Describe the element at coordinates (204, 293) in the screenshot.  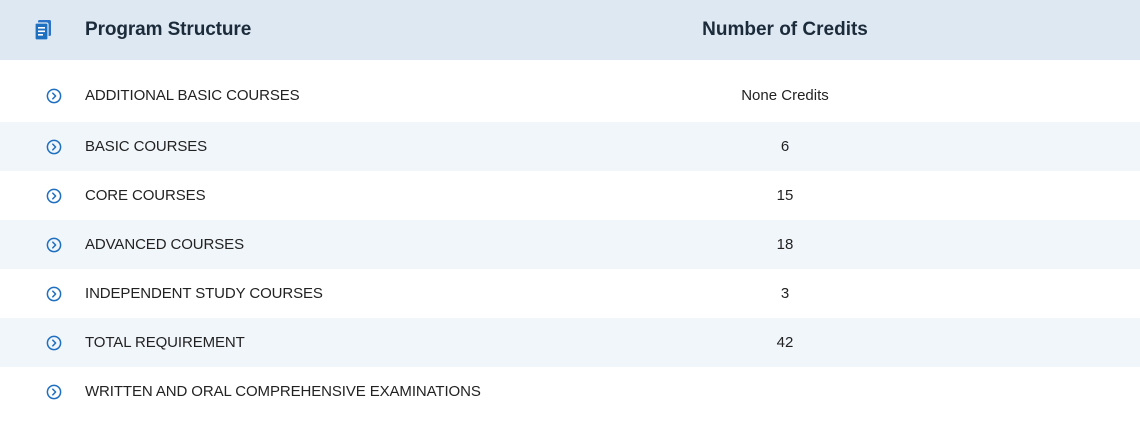
I see `row-label: INDEPENDENT STUDY COURSES` at that location.